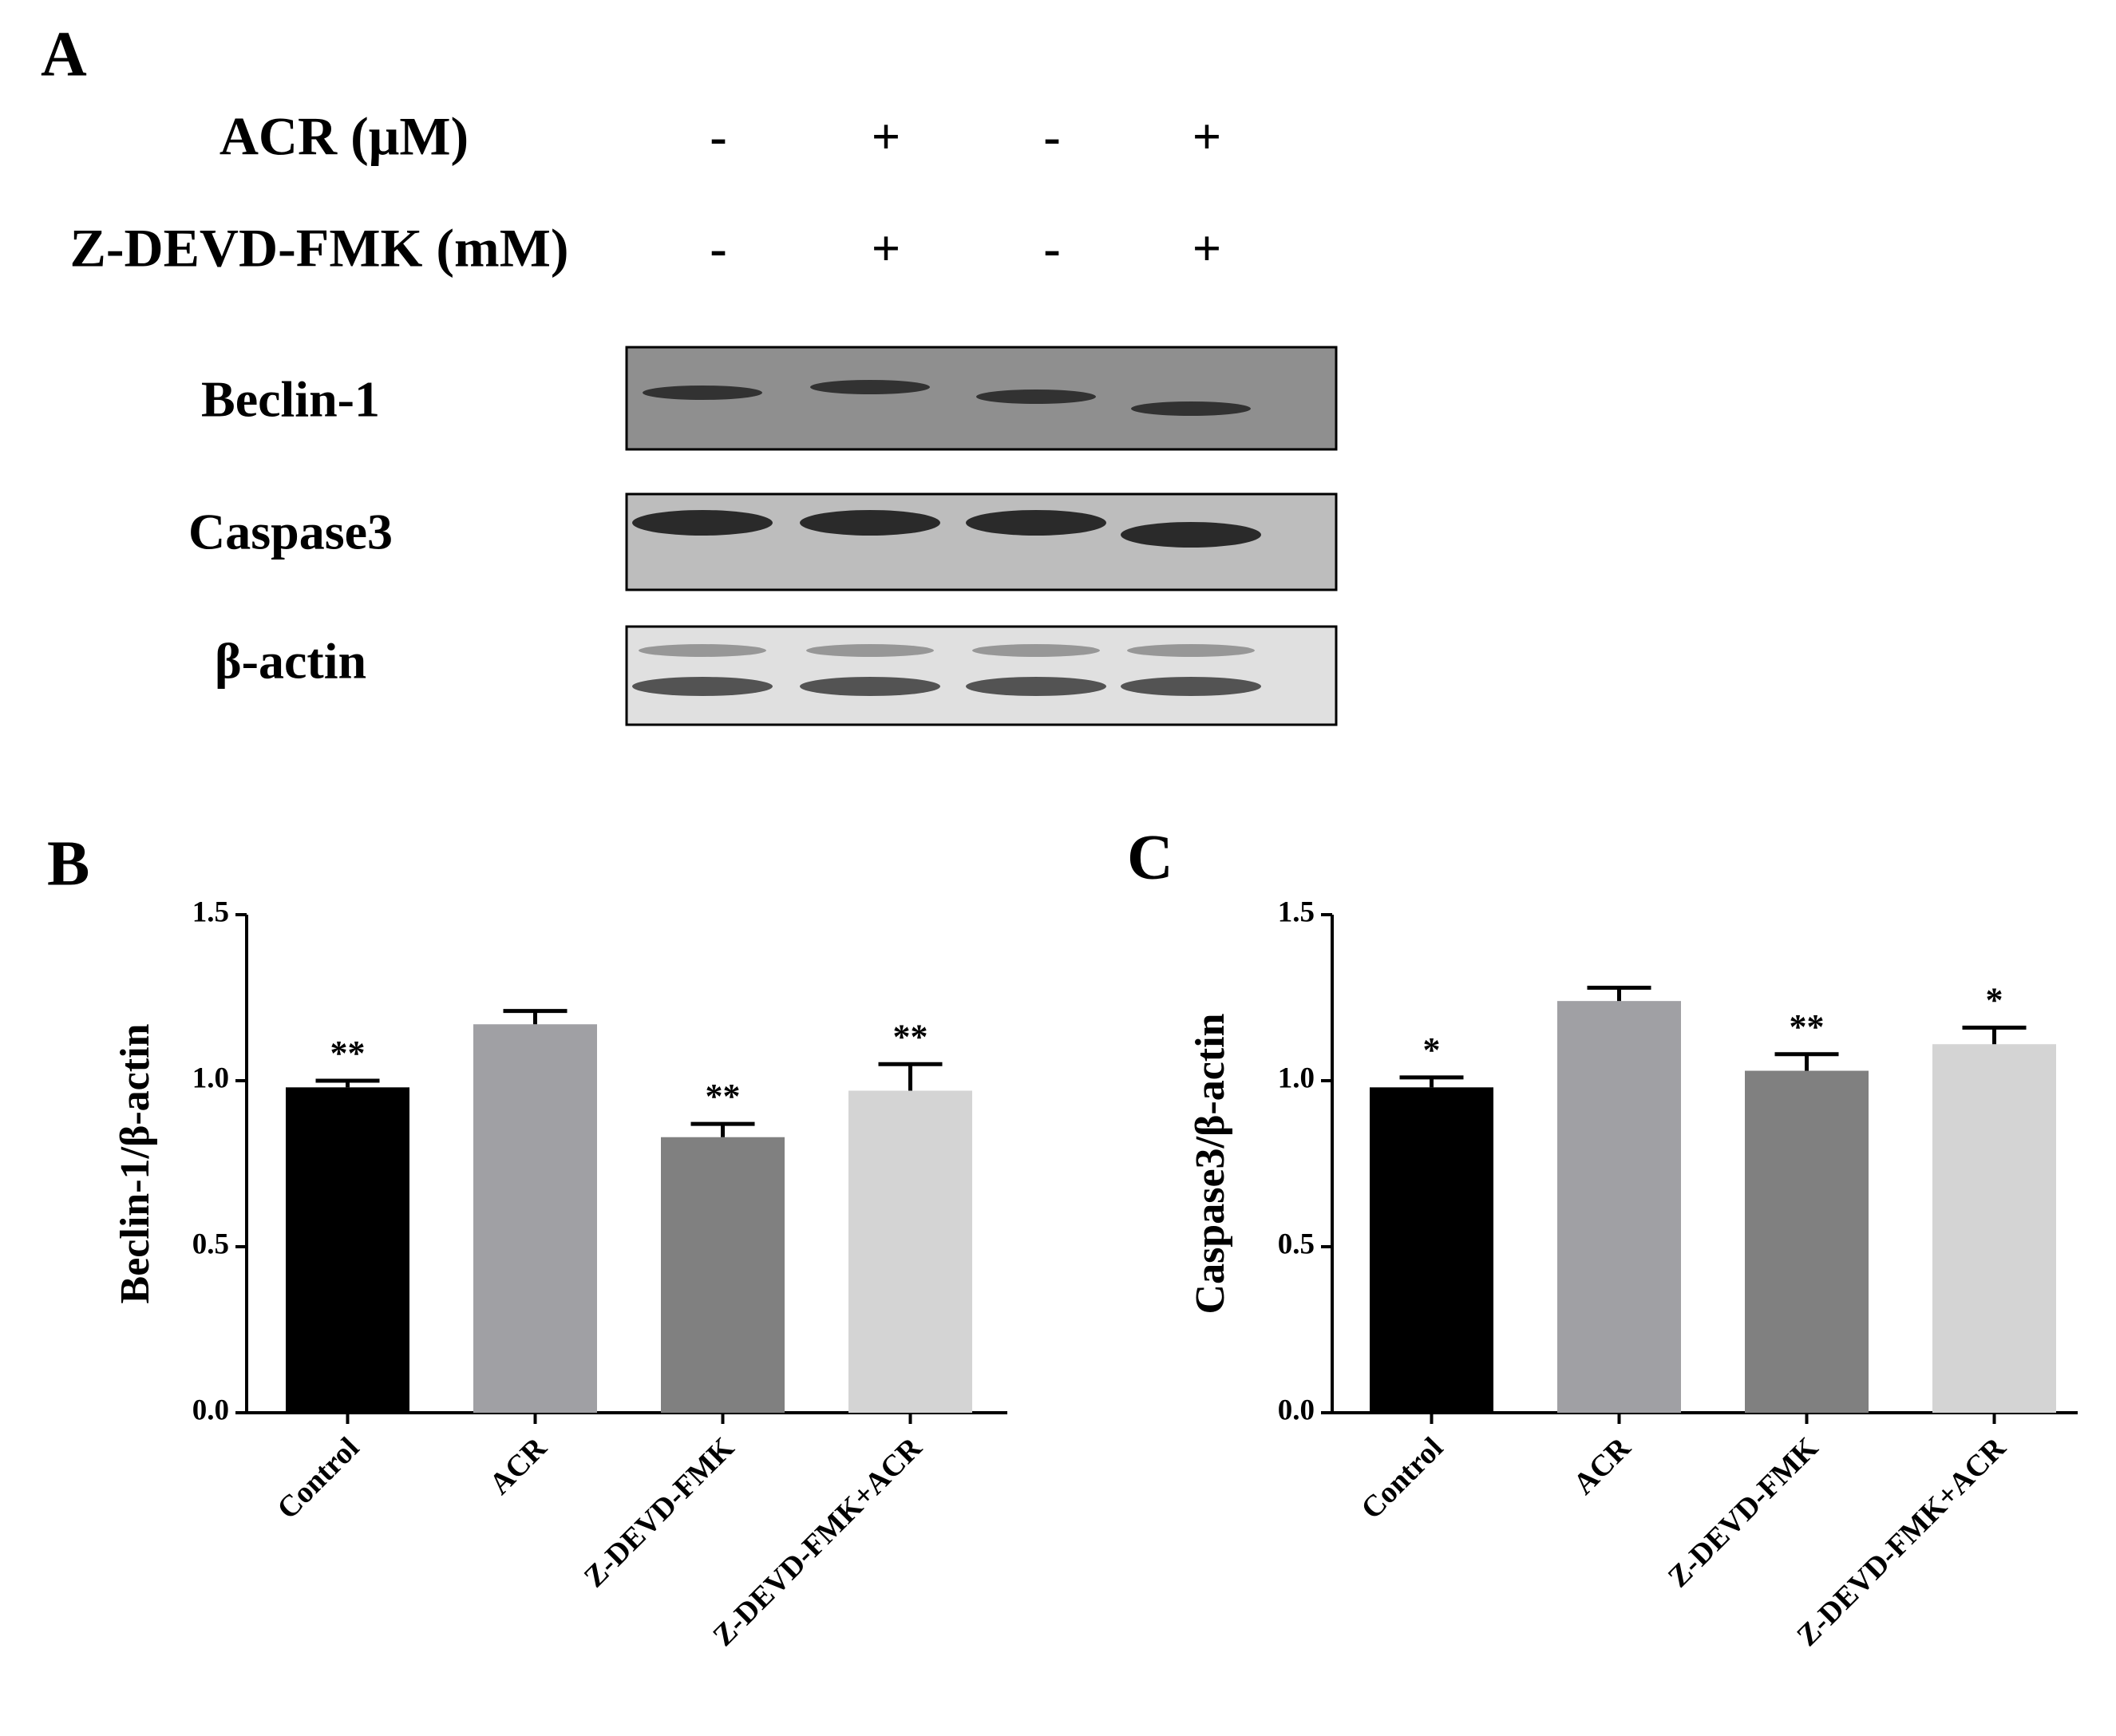 The height and width of the screenshot is (1736, 2116). What do you see at coordinates (318, 248) in the screenshot?
I see `treatment-label: Z-DEVD-FMK (mM)` at bounding box center [318, 248].